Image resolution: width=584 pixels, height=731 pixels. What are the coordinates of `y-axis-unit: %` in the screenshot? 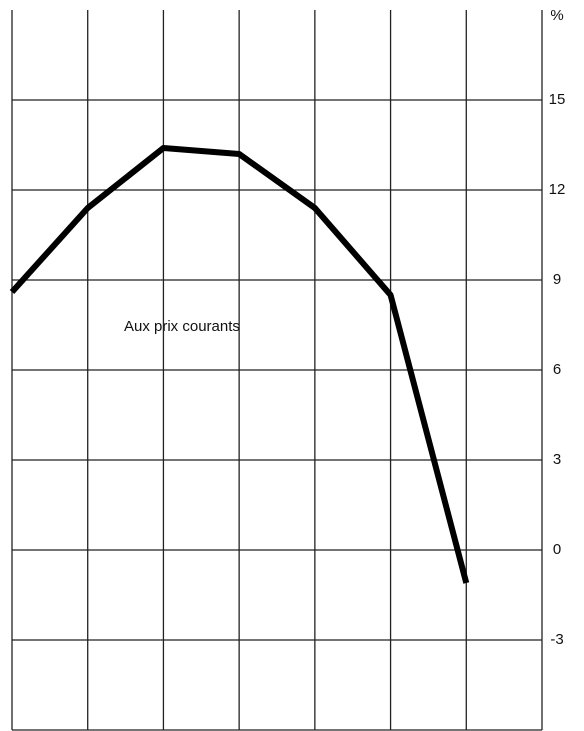 It's located at (556, 15).